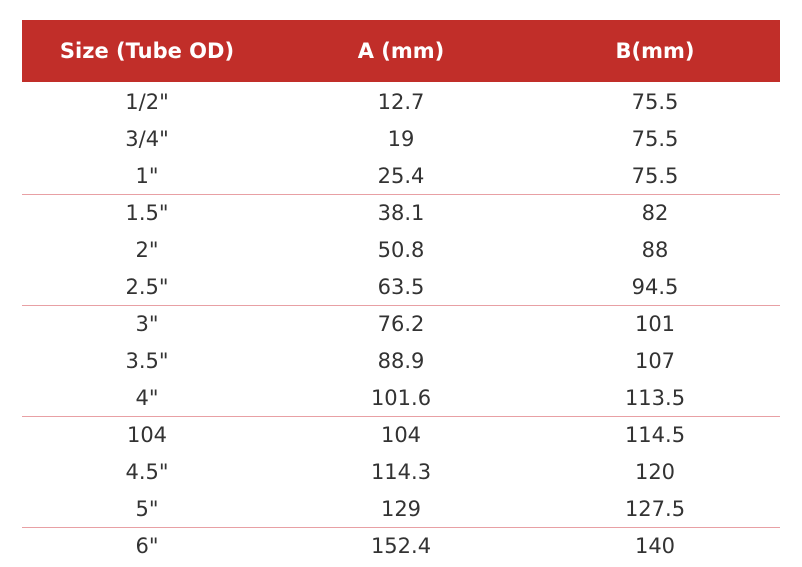  I want to click on table-cell: 4", so click(147, 398).